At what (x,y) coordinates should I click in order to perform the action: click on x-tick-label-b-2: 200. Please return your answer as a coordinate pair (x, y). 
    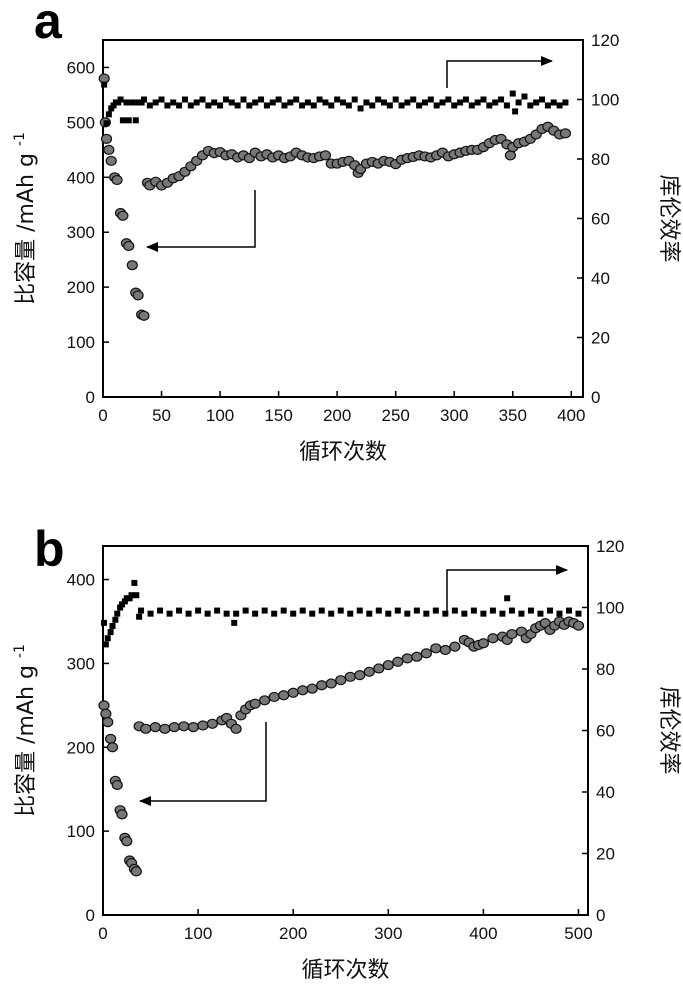
    Looking at the image, I should click on (293, 933).